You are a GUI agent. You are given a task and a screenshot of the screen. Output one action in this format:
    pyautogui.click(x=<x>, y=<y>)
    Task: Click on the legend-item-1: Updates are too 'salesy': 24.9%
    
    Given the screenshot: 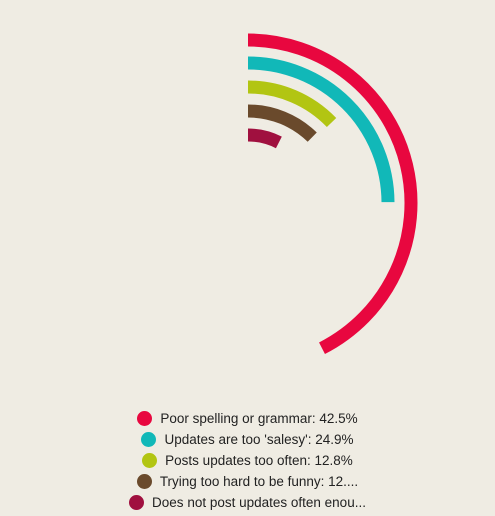 What is the action you would take?
    pyautogui.click(x=247, y=439)
    